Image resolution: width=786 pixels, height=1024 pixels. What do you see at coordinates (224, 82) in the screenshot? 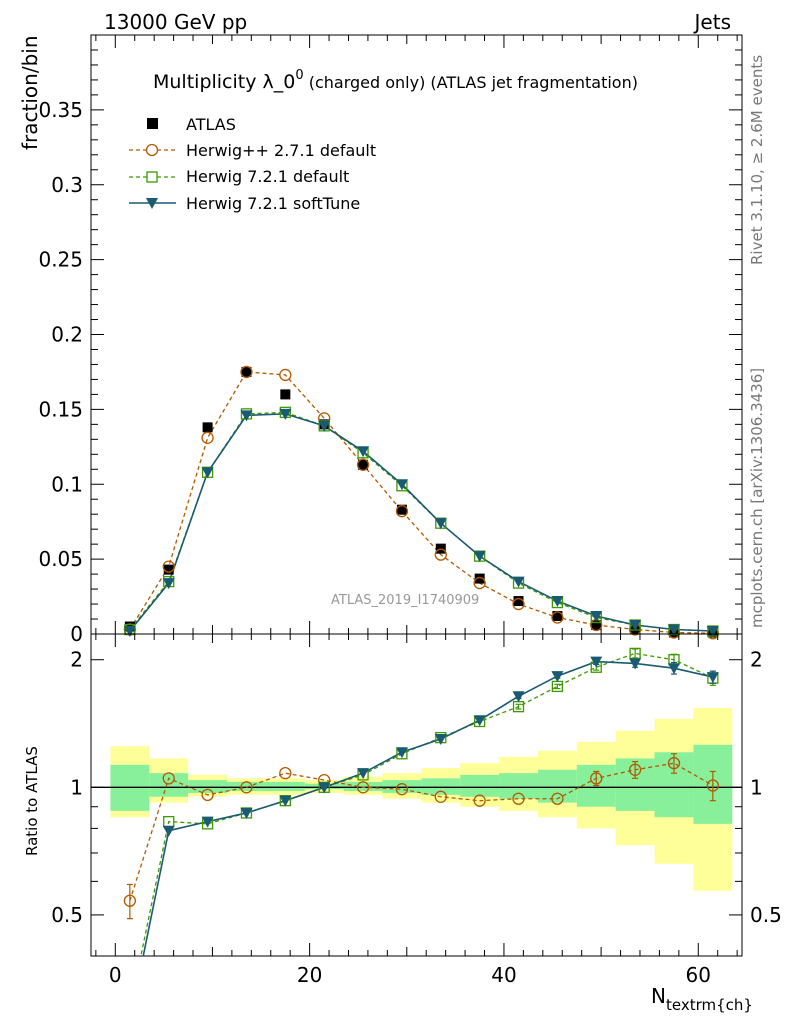
I see `main-title-main: Multiplicity λ_0` at bounding box center [224, 82].